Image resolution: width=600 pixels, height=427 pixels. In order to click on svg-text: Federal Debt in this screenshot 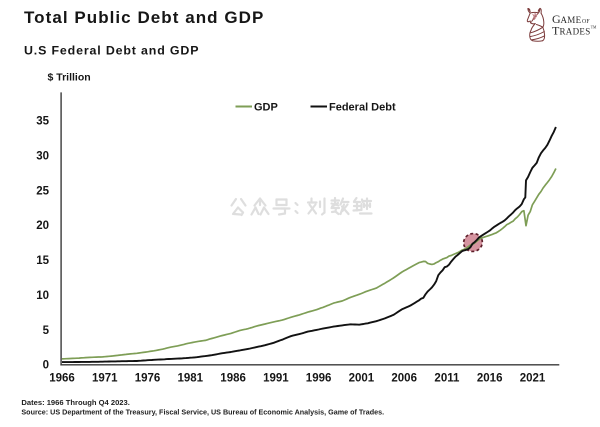, I will do `click(362, 108)`.